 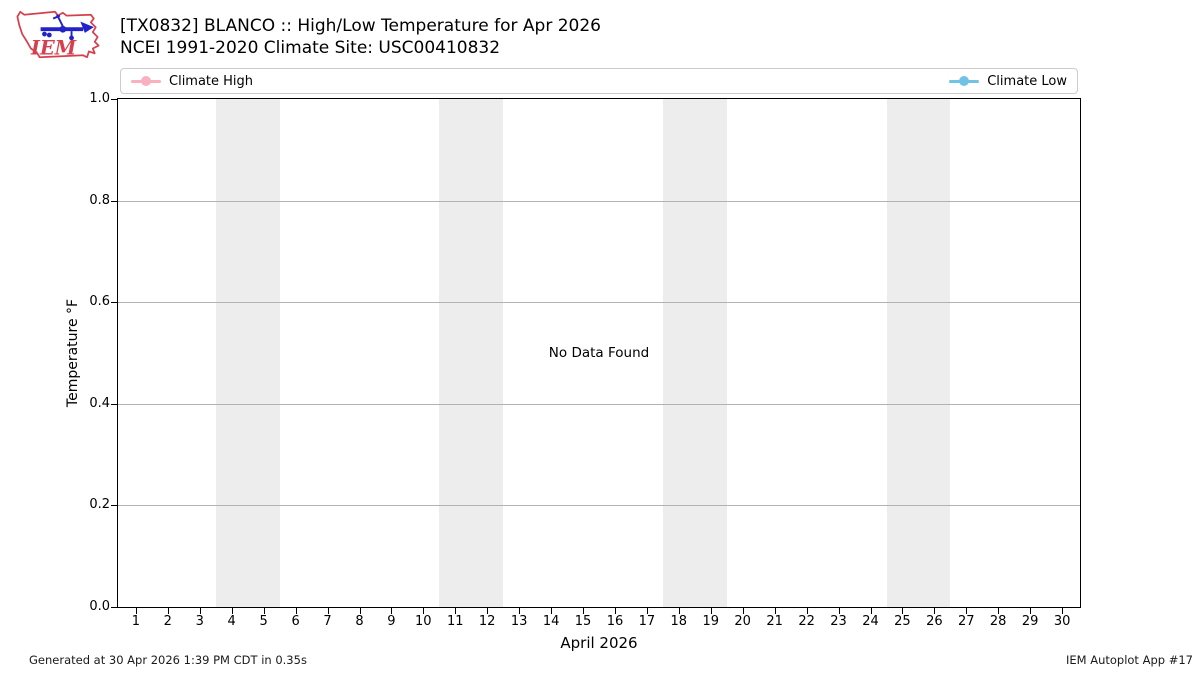 What do you see at coordinates (231, 621) in the screenshot?
I see `x-tick-label: 4` at bounding box center [231, 621].